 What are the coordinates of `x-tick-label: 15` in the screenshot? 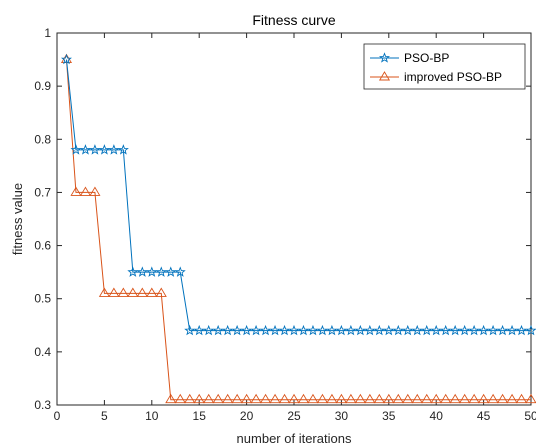 It's located at (200, 416).